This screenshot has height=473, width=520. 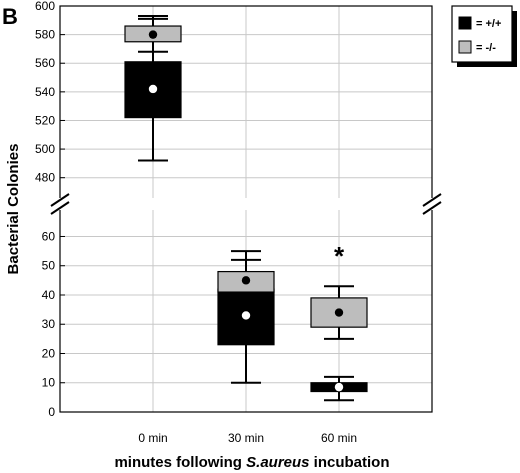 I want to click on axis-break-gap-left, so click(x=60, y=204).